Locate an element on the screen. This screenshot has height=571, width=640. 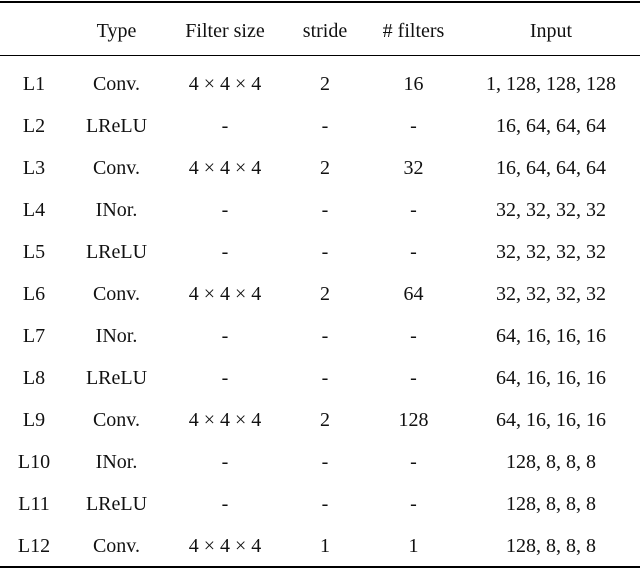
row-label: L4 is located at coordinates (34, 210).